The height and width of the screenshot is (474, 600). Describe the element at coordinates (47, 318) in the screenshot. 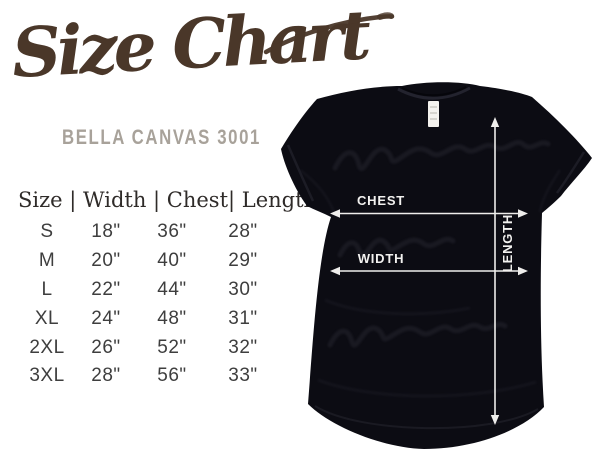

I see `size-cell: XL` at that location.